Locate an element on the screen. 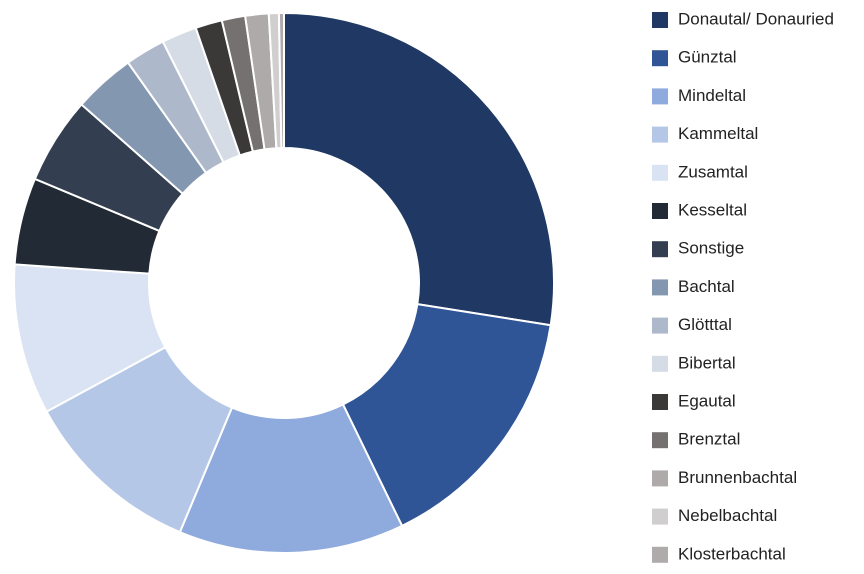 This screenshot has width=864, height=574. legend-label: Kammeltal is located at coordinates (718, 133).